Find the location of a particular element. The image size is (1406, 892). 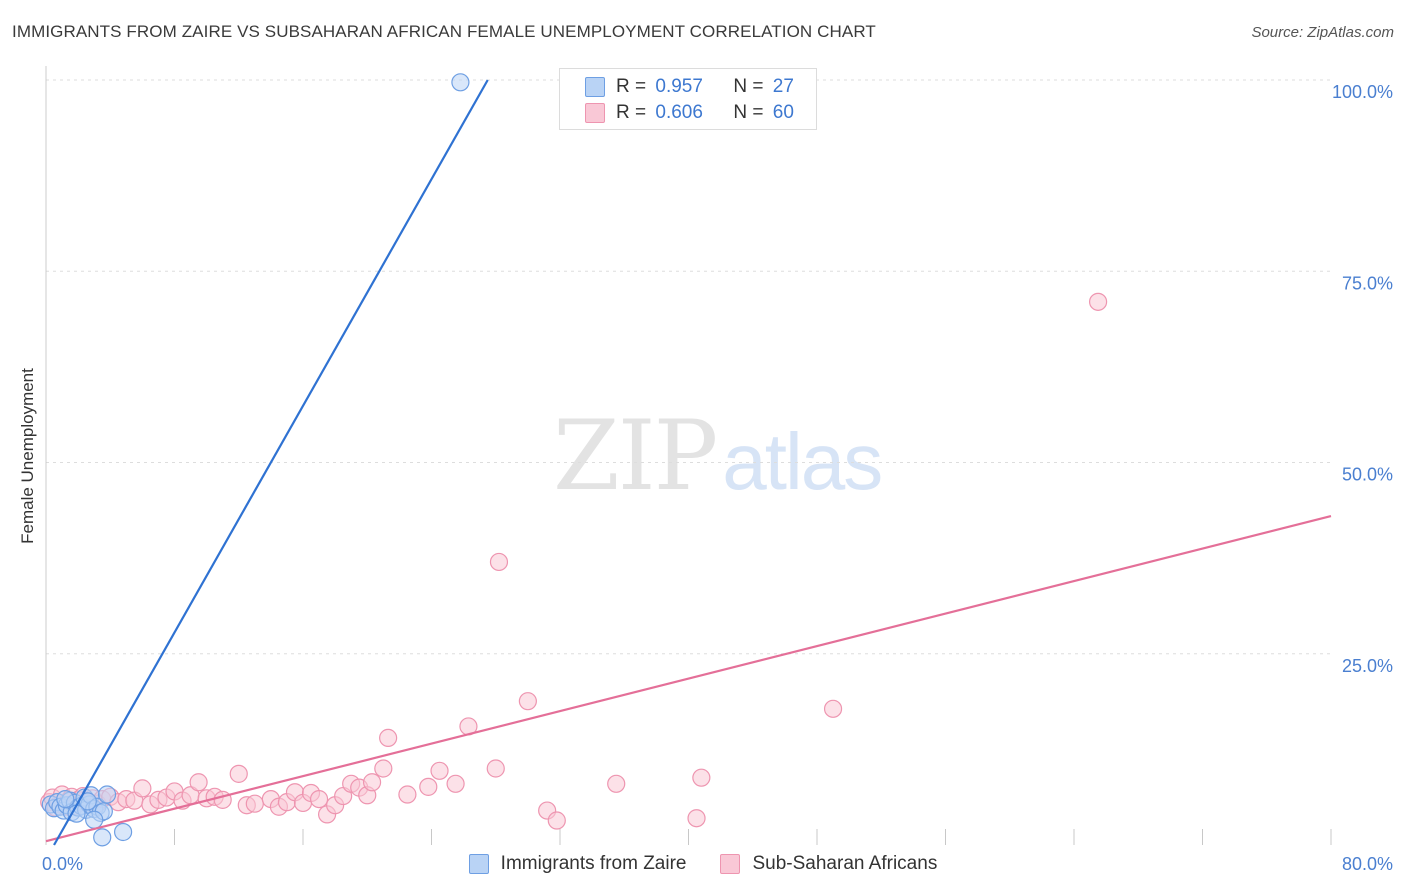

legend-r-value: 0.606 is located at coordinates (679, 112).